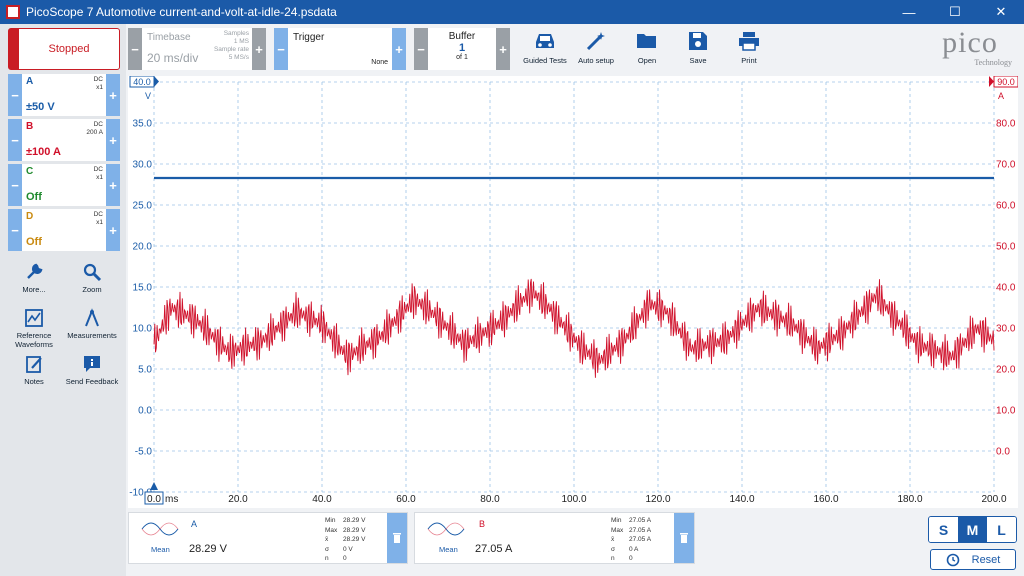  I want to click on buffer-plus-button: +, so click(503, 49).